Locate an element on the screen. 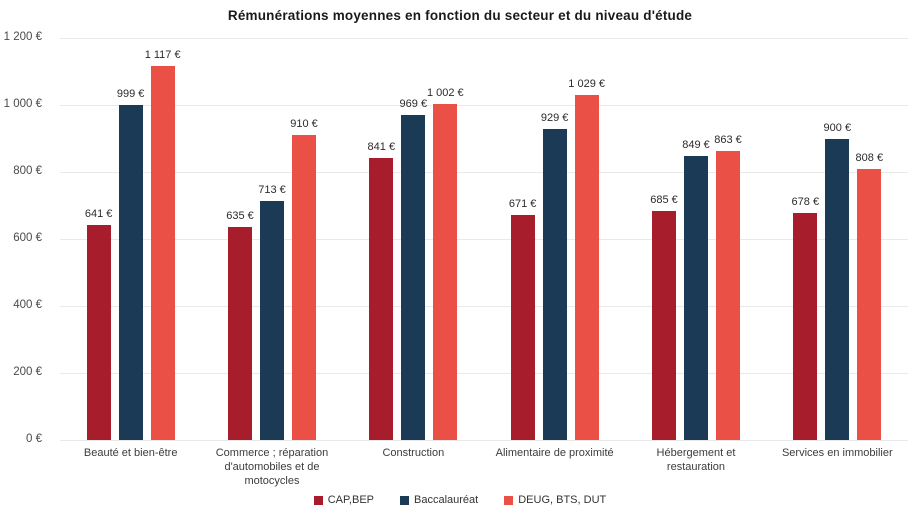  category-label: Construction is located at coordinates (413, 453).